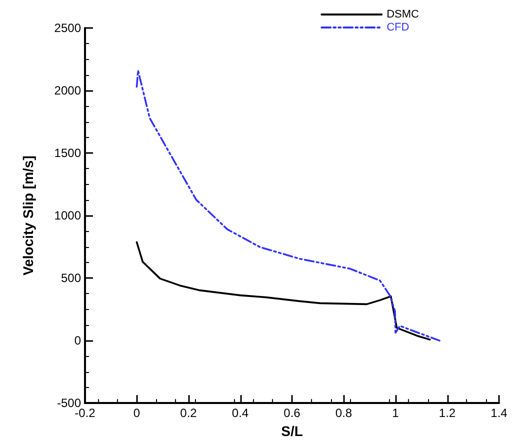 The image size is (514, 443). I want to click on y-tick-label: 2500, so click(68, 28).